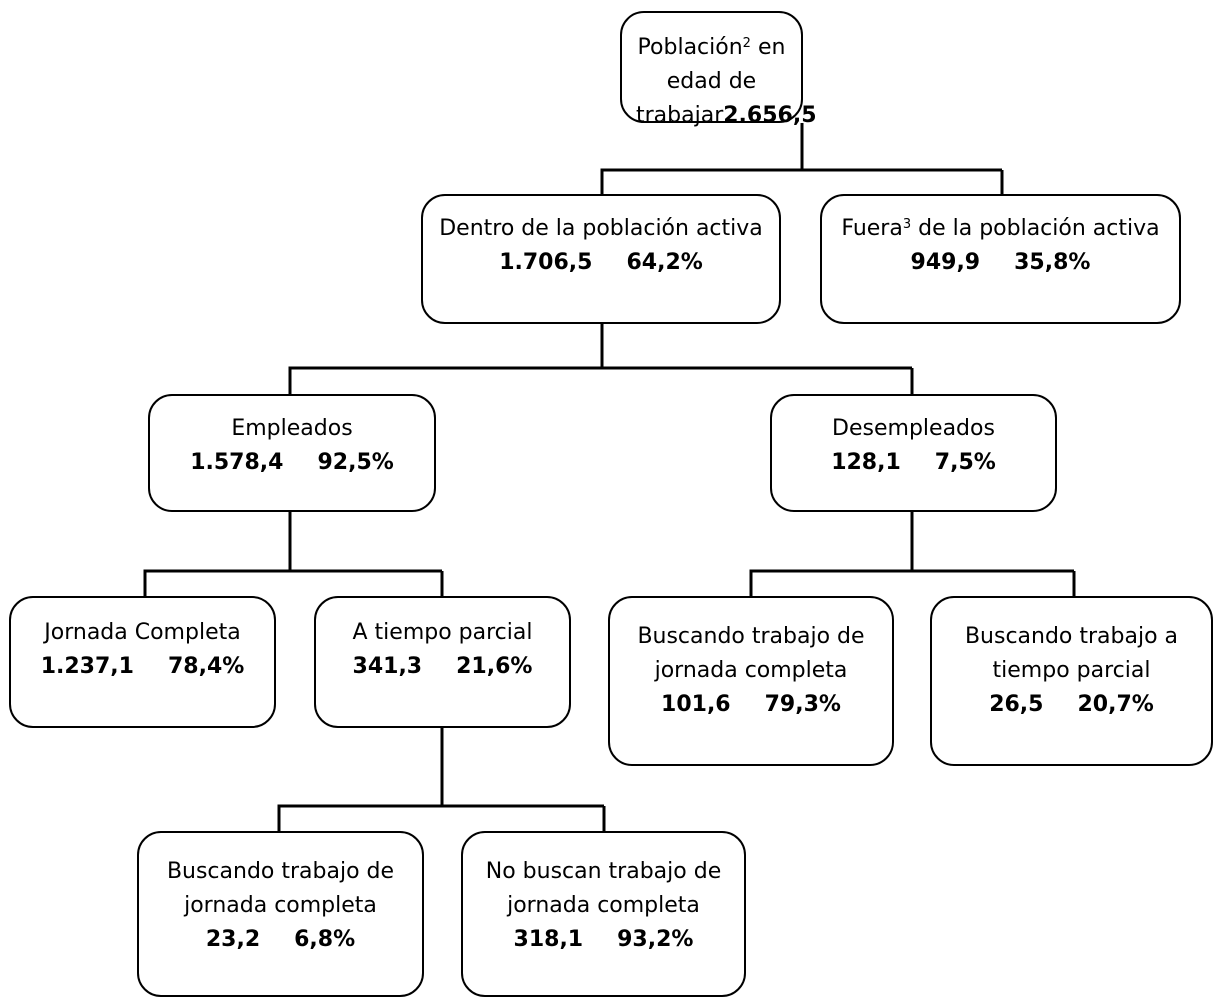  What do you see at coordinates (696, 704) in the screenshot?
I see `node-value: 101,6` at bounding box center [696, 704].